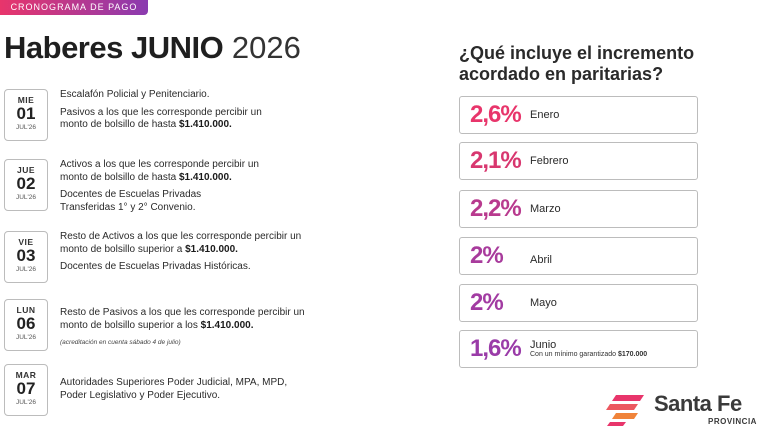 Image resolution: width=761 pixels, height=437 pixels. Describe the element at coordinates (574, 354) in the screenshot. I see `increment-minimum-text: Con un mínimo garantizado` at that location.